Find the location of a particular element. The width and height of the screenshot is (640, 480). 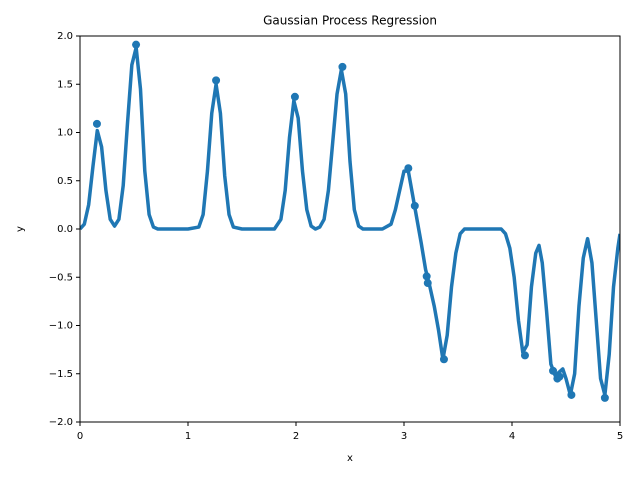

x-tick-label: 0 is located at coordinates (80, 436).